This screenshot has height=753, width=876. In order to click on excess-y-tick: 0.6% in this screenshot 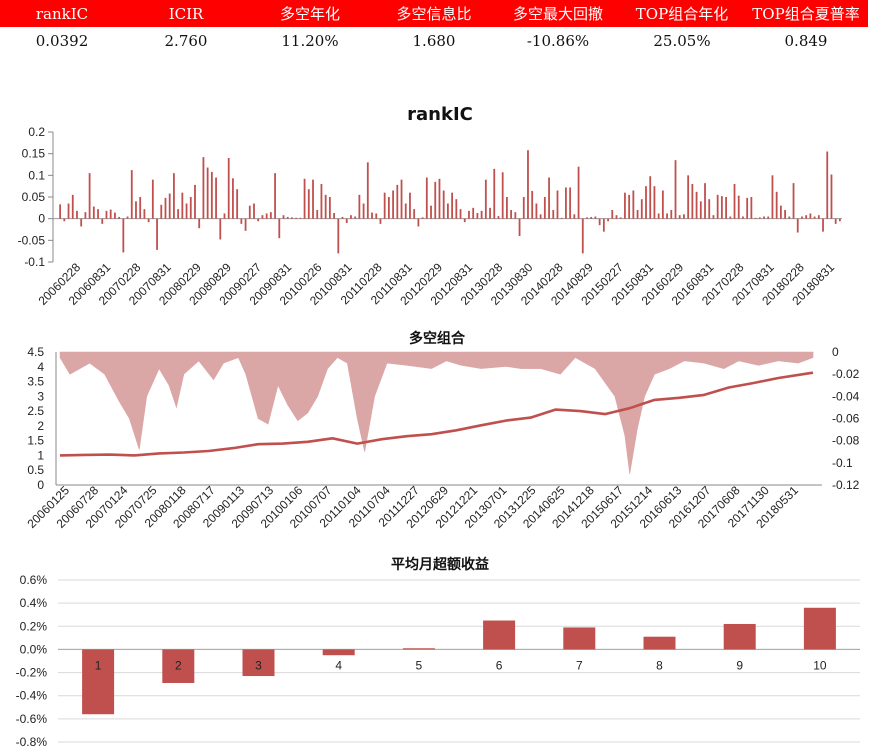, I will do `click(34, 580)`.